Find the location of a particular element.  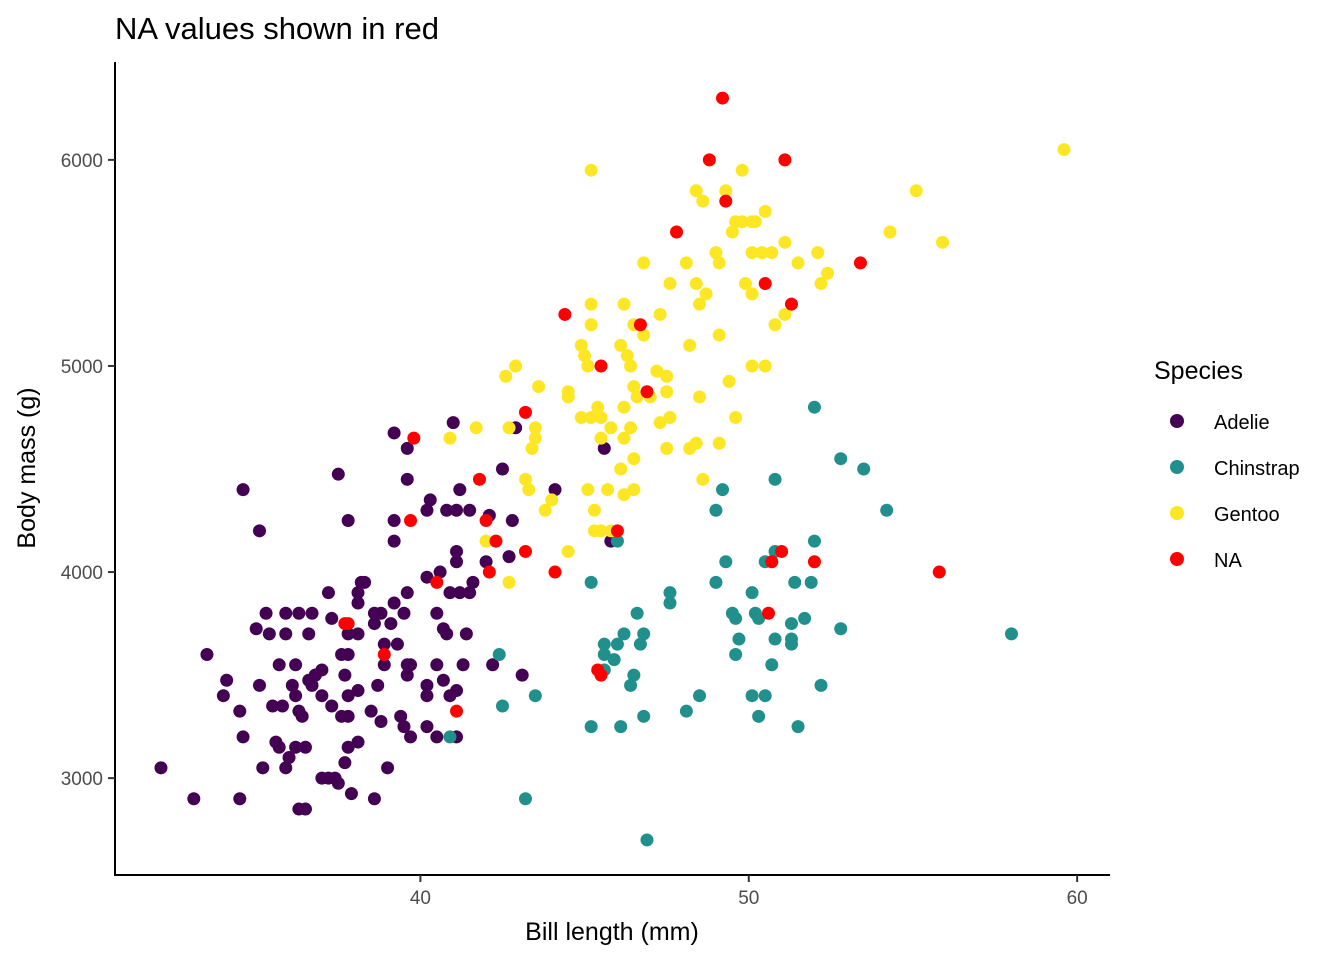

x-tick-label: 40 is located at coordinates (420, 898).